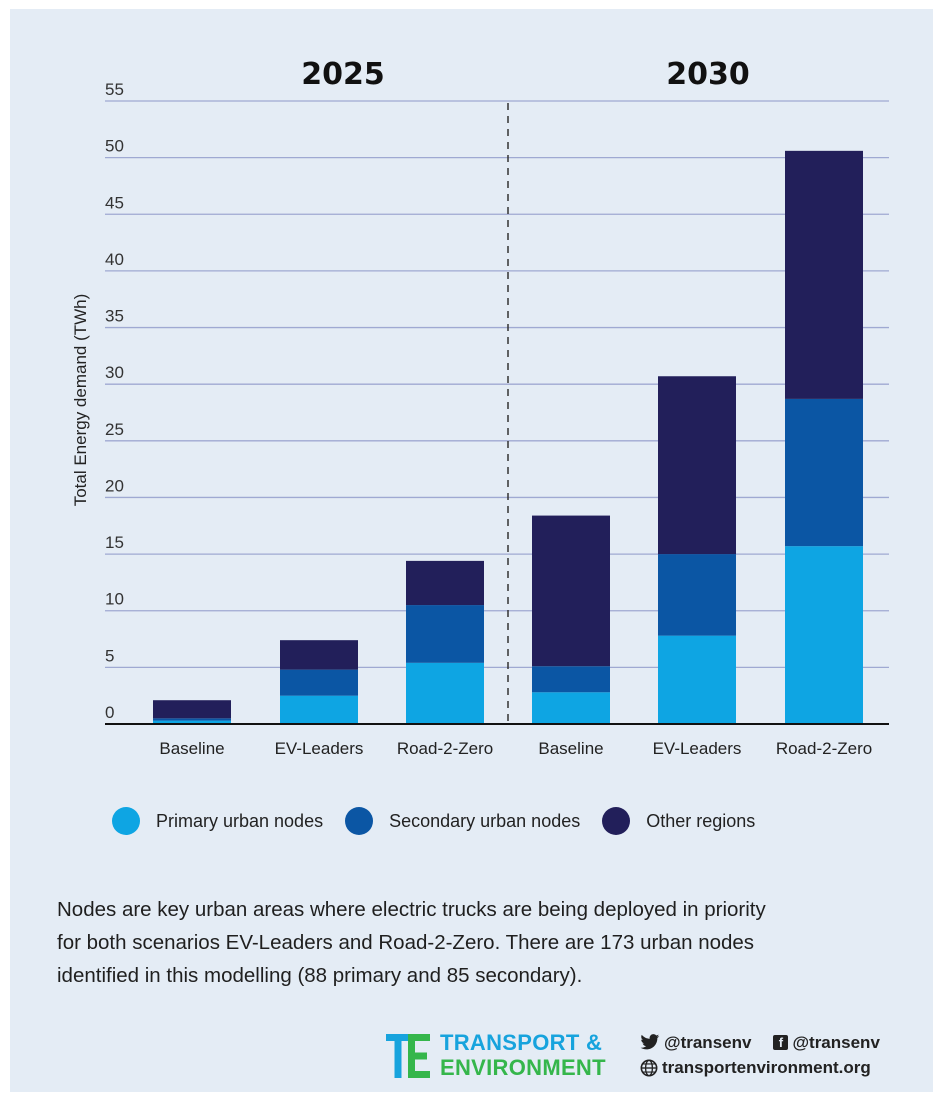  Describe the element at coordinates (114, 401) in the screenshot. I see `y-axis-ticks: 0 5 10 15 20 25 30 35 40 45 50 55` at that location.